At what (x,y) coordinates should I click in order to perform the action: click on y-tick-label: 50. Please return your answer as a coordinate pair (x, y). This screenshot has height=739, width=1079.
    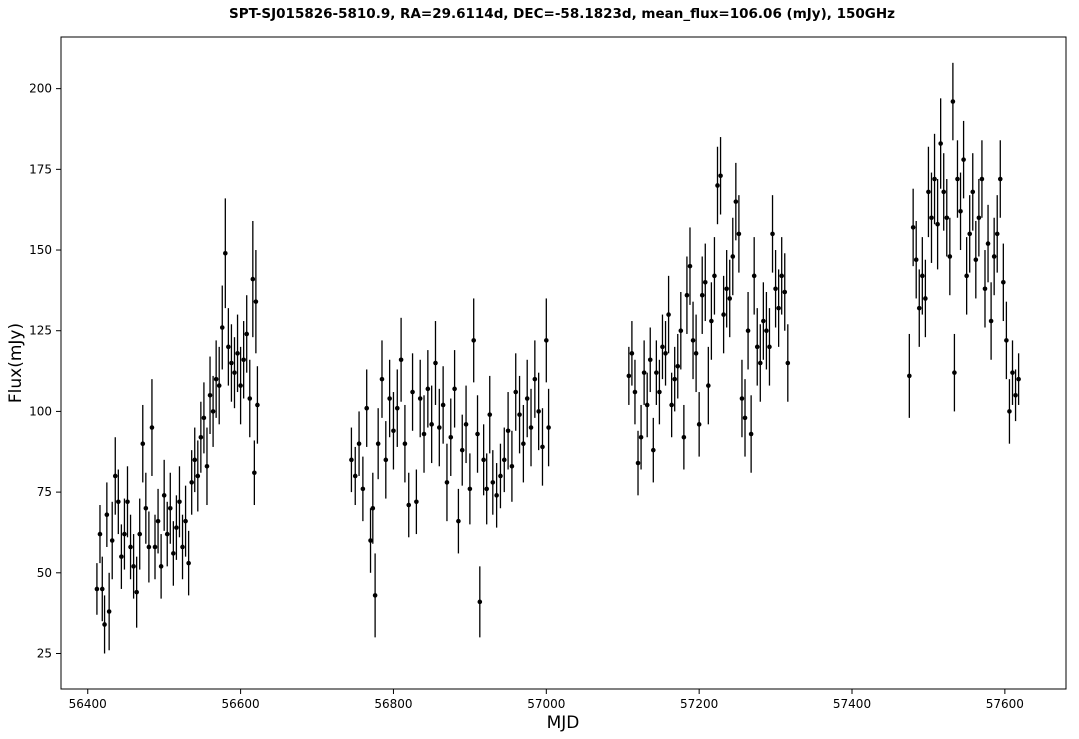
    Looking at the image, I should click on (44, 573).